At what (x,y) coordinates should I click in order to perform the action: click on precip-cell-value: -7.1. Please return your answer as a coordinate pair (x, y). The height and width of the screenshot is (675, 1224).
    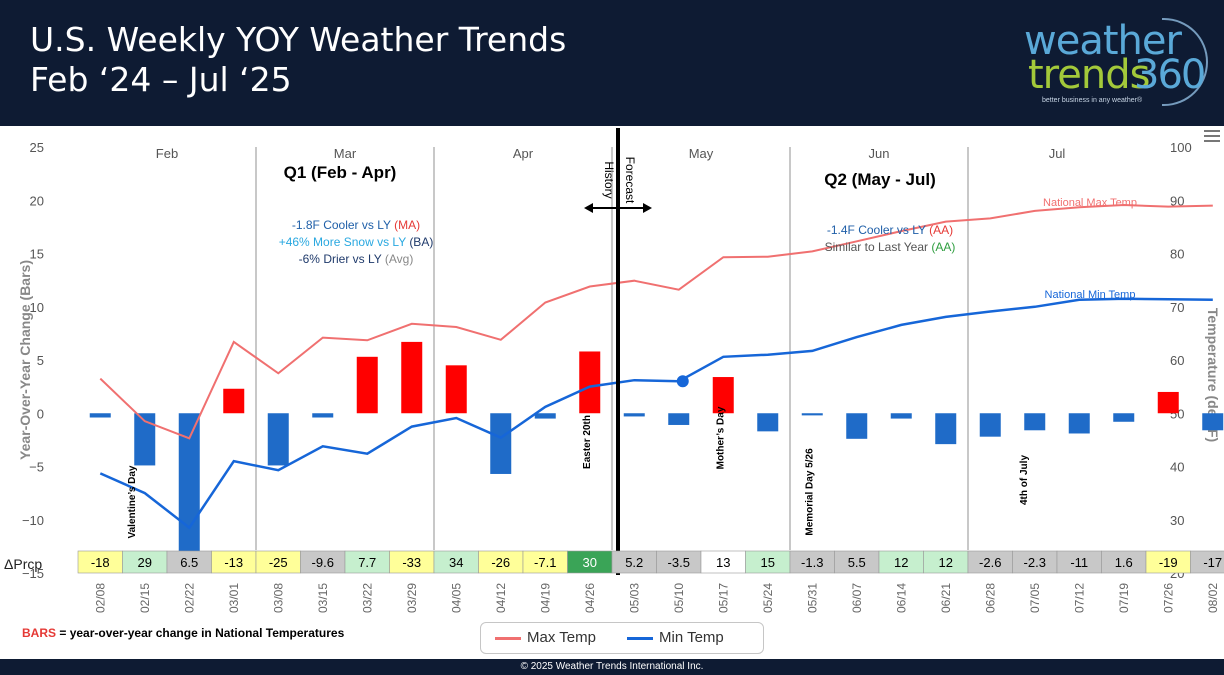
    Looking at the image, I should click on (545, 562).